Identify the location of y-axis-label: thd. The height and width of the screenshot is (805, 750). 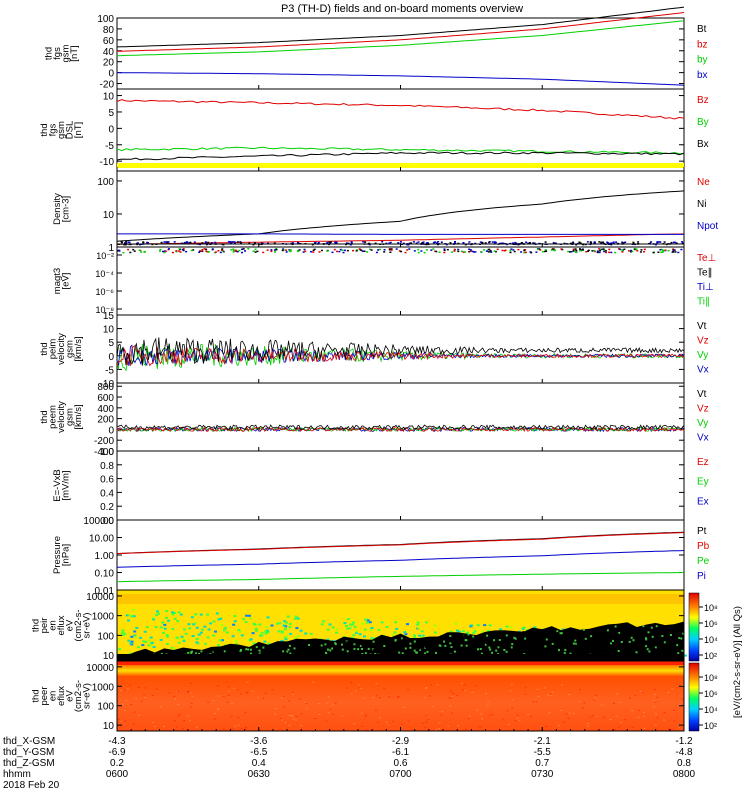
(36, 695).